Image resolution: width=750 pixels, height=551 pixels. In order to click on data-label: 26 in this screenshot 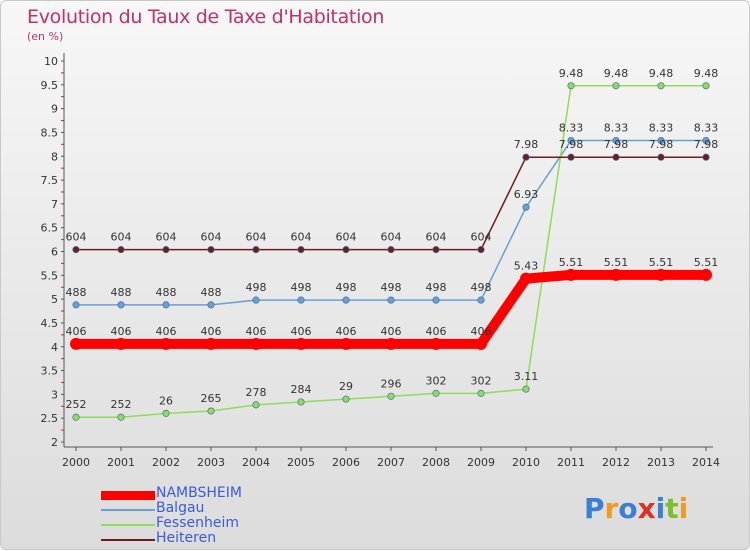, I will do `click(166, 400)`.